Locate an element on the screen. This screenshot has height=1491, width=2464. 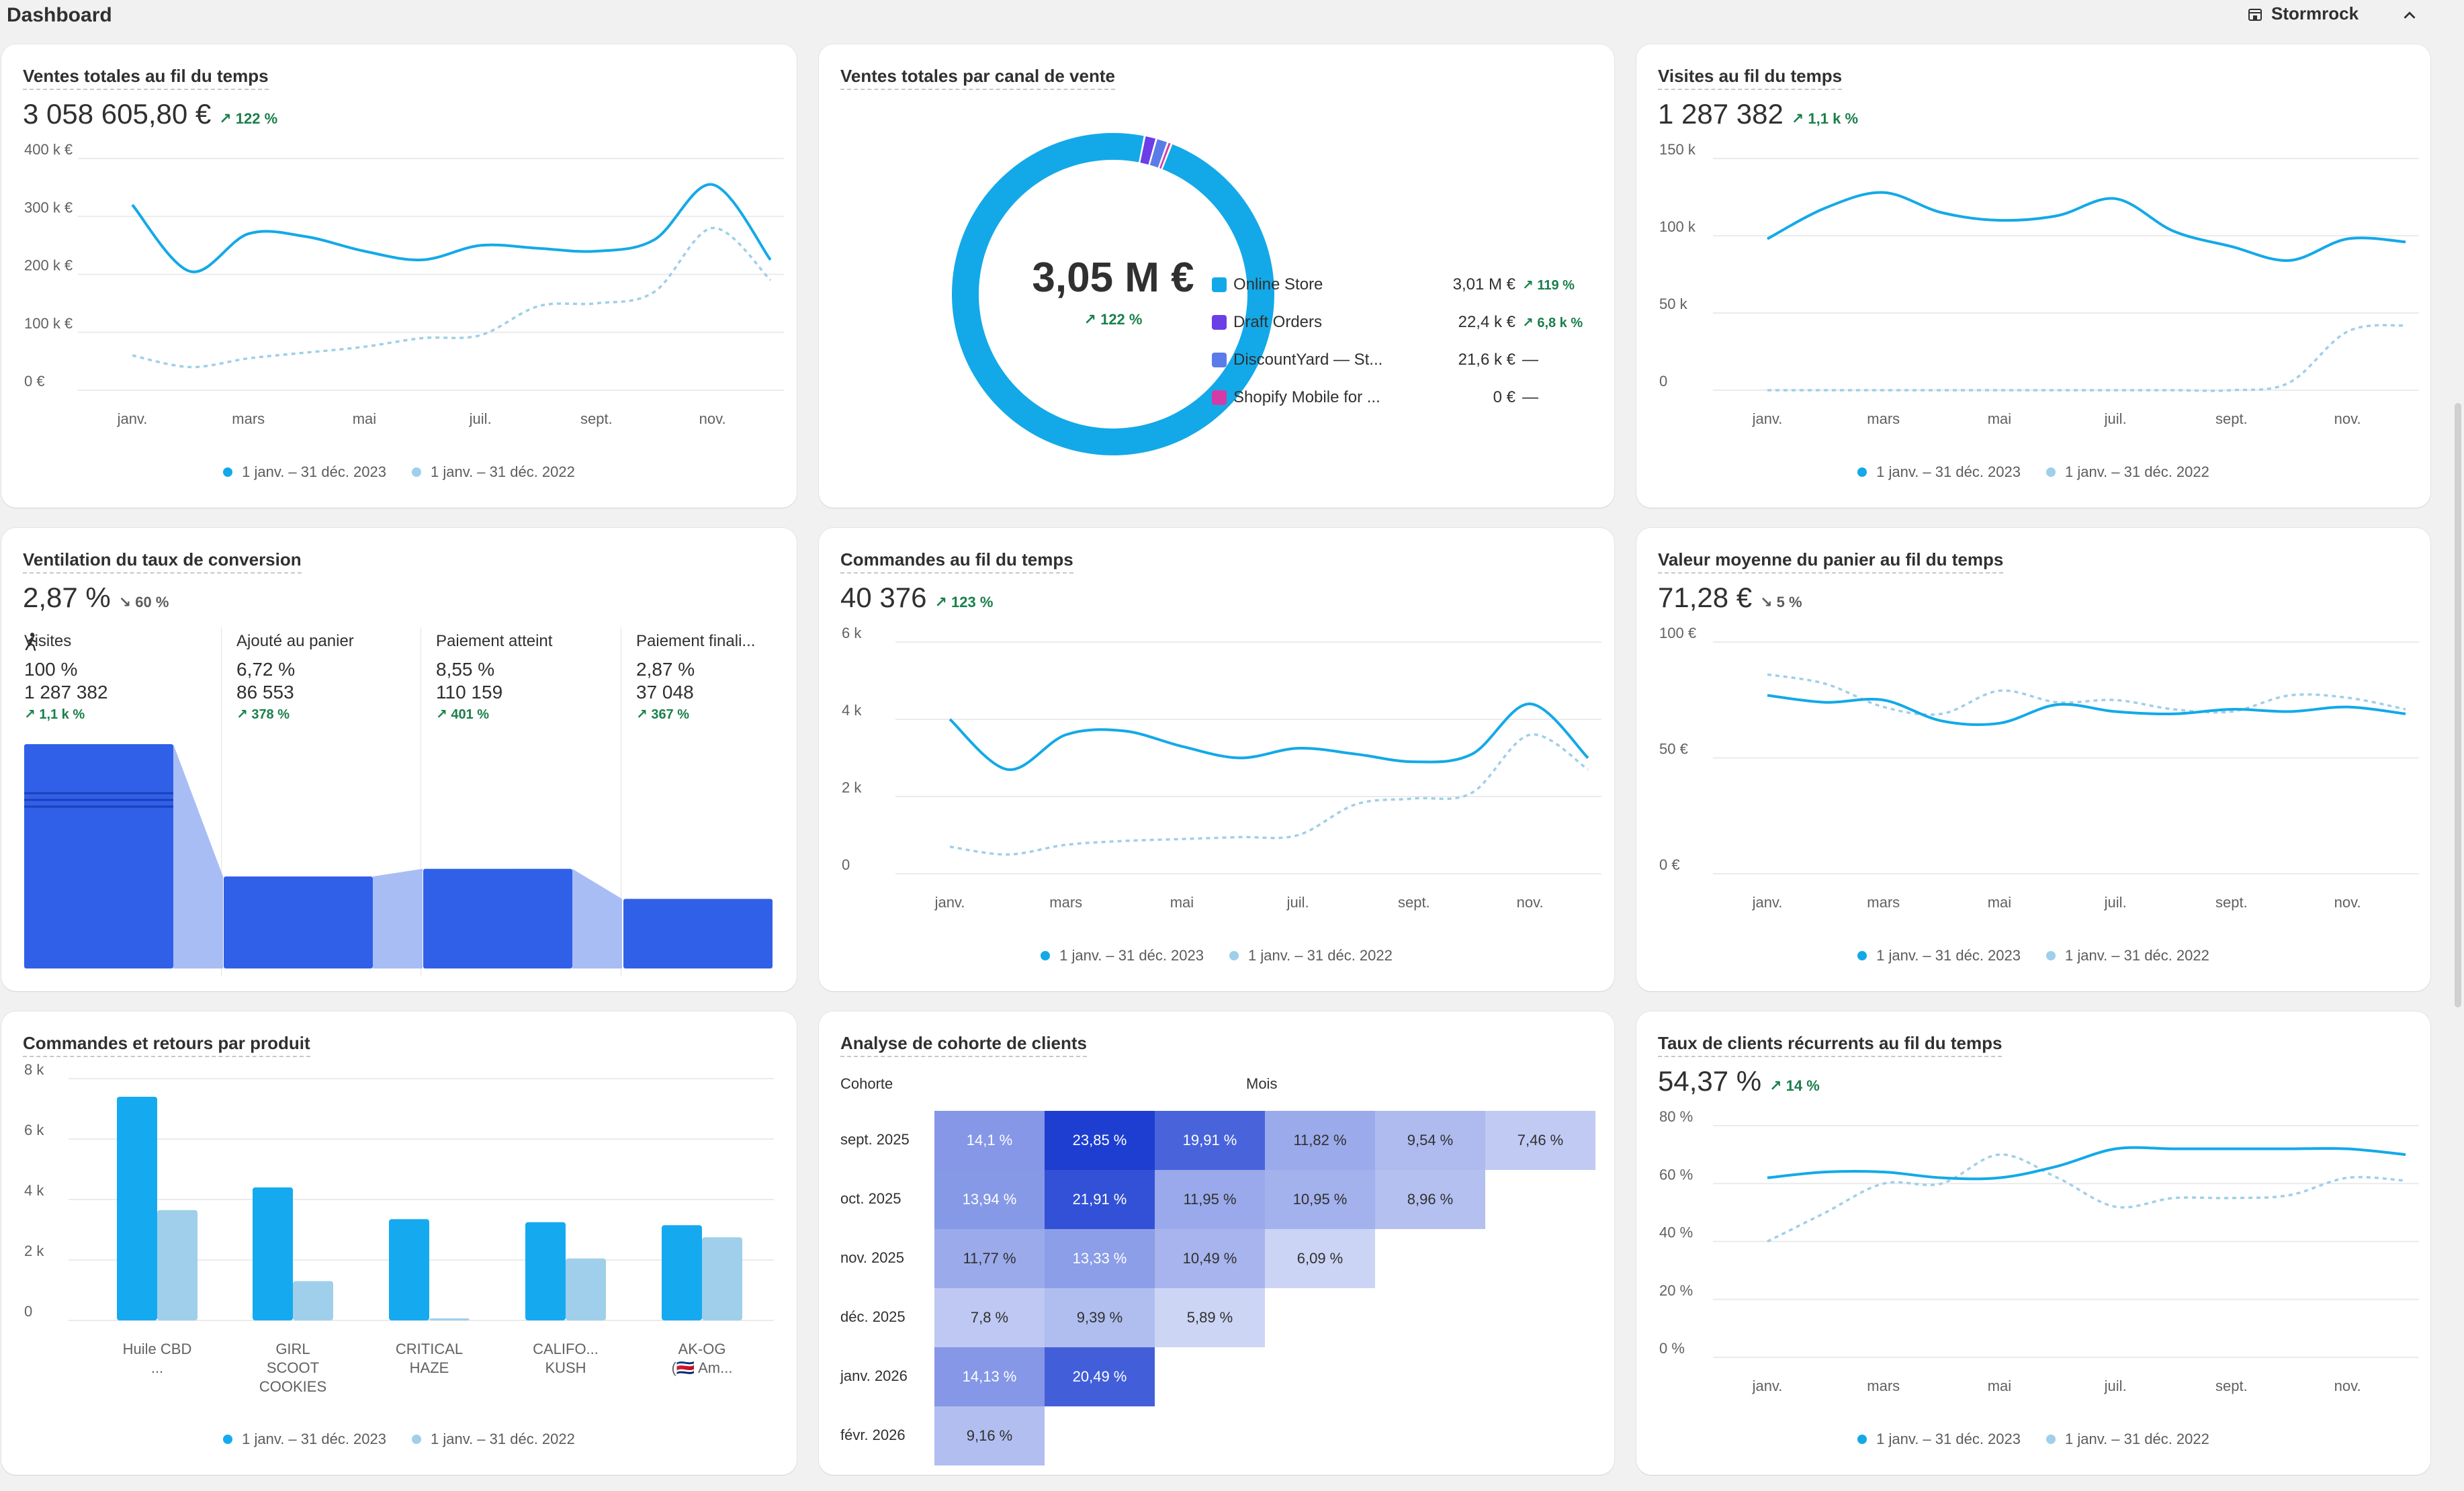
funnel-step-visits: Visites 100 % 1 287 382 ↗ 1,1 k % is located at coordinates (66, 677).